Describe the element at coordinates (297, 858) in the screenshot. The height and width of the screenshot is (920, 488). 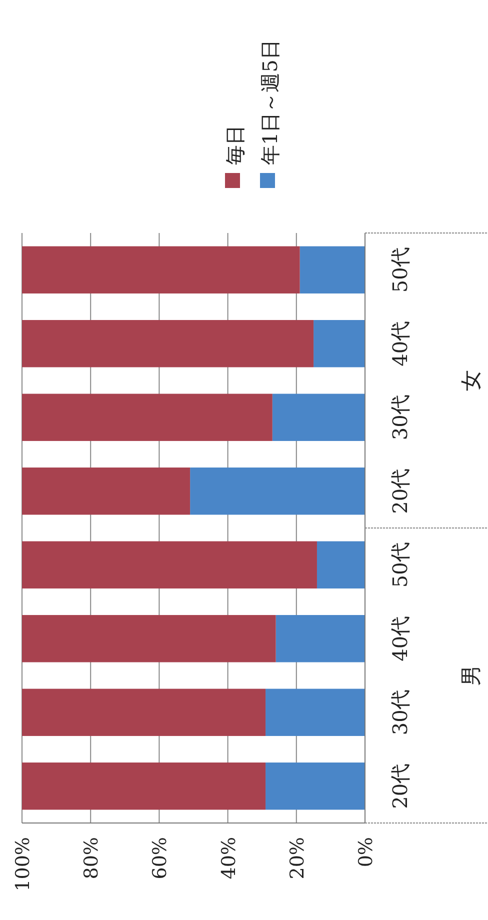
I see `x-tick-label: 20%` at that location.